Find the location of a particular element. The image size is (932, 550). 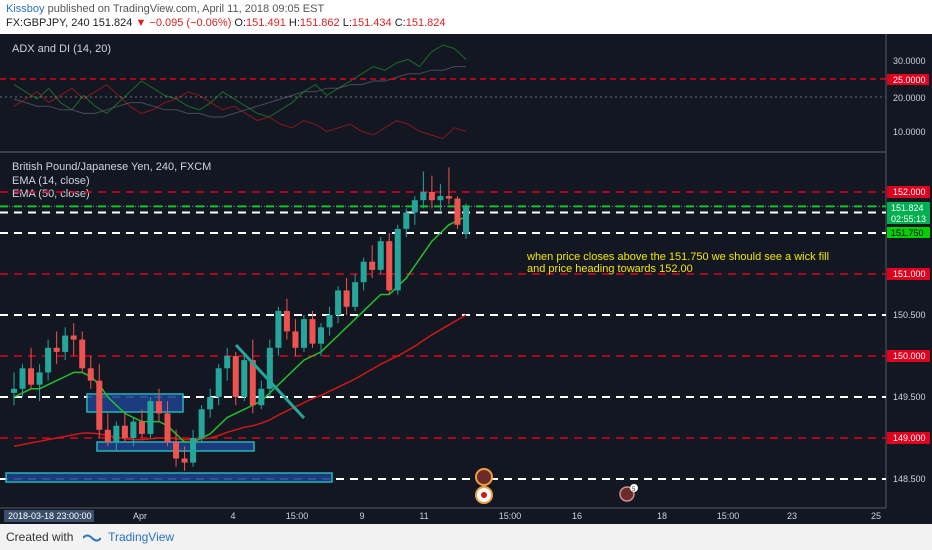

countdown-value: 02:55:13 is located at coordinates (908, 219).